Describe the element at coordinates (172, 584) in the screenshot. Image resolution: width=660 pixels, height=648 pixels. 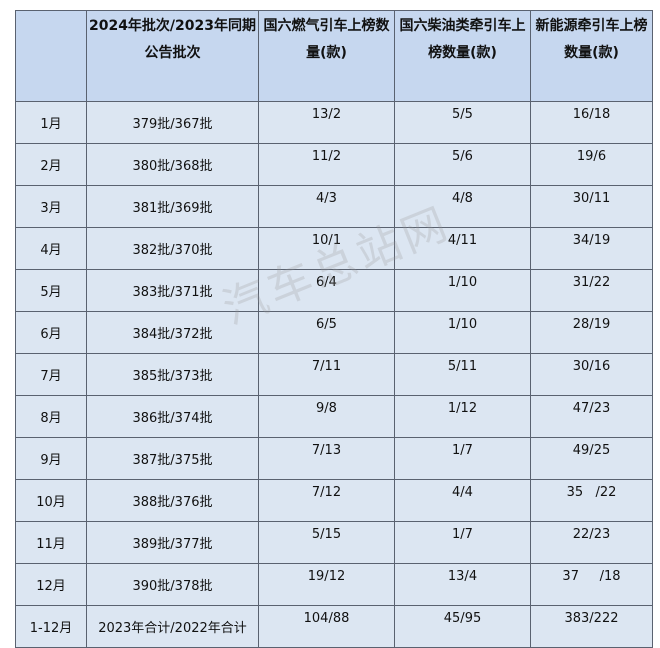
I see `table-cell: 390批/378批` at that location.